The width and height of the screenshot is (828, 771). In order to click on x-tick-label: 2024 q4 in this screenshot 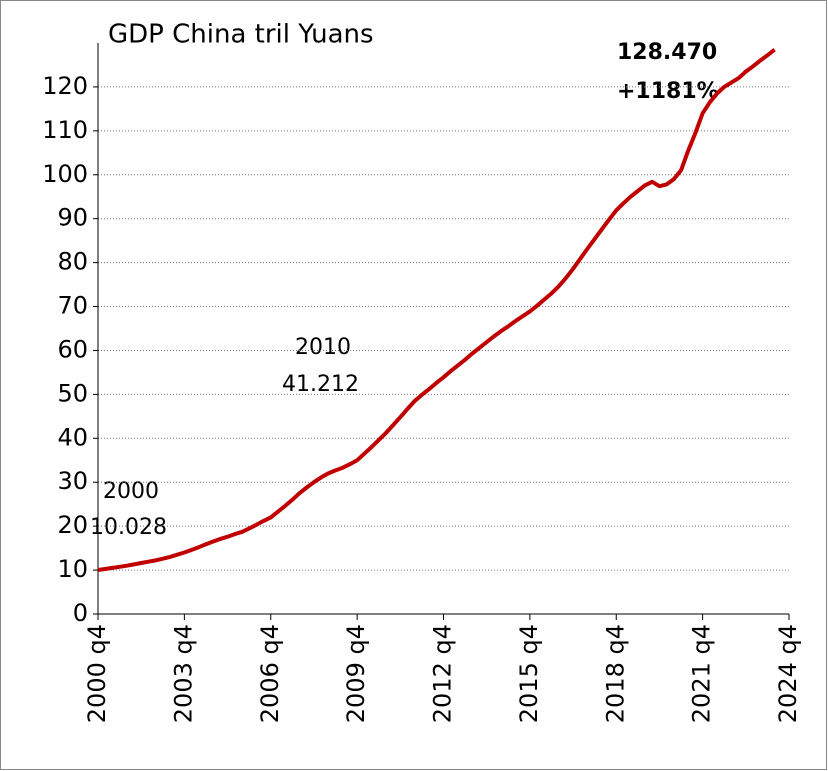, I will do `click(788, 673)`.